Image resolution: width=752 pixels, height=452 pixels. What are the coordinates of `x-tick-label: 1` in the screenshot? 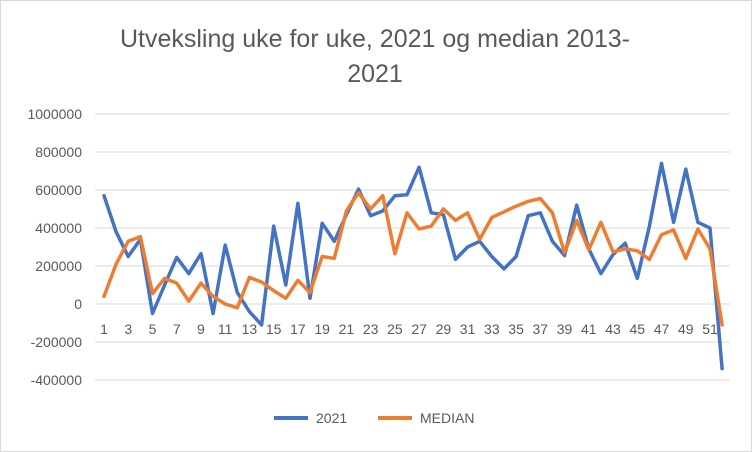 It's located at (104, 329).